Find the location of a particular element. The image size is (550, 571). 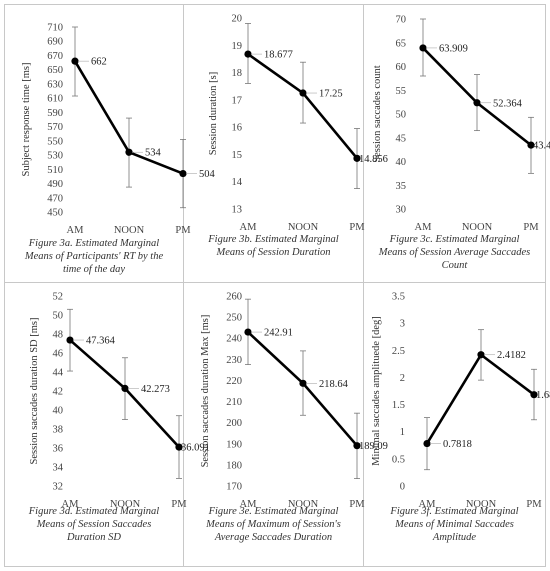

data-label: 36.091 is located at coordinates (195, 448).